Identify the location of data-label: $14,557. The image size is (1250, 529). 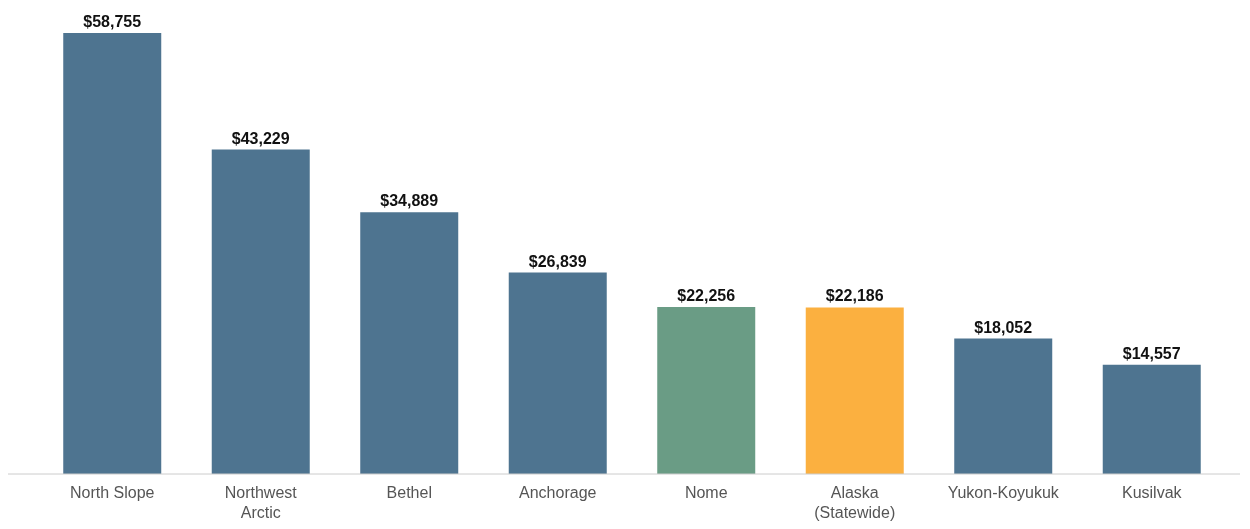
(1151, 353).